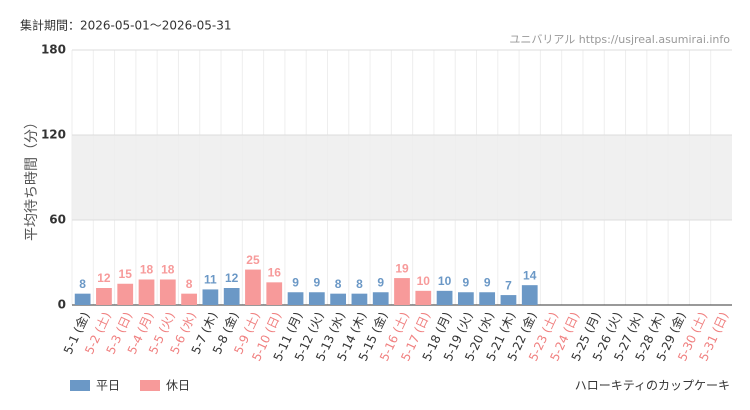 The image size is (750, 410). I want to click on data-label: 16, so click(275, 273).